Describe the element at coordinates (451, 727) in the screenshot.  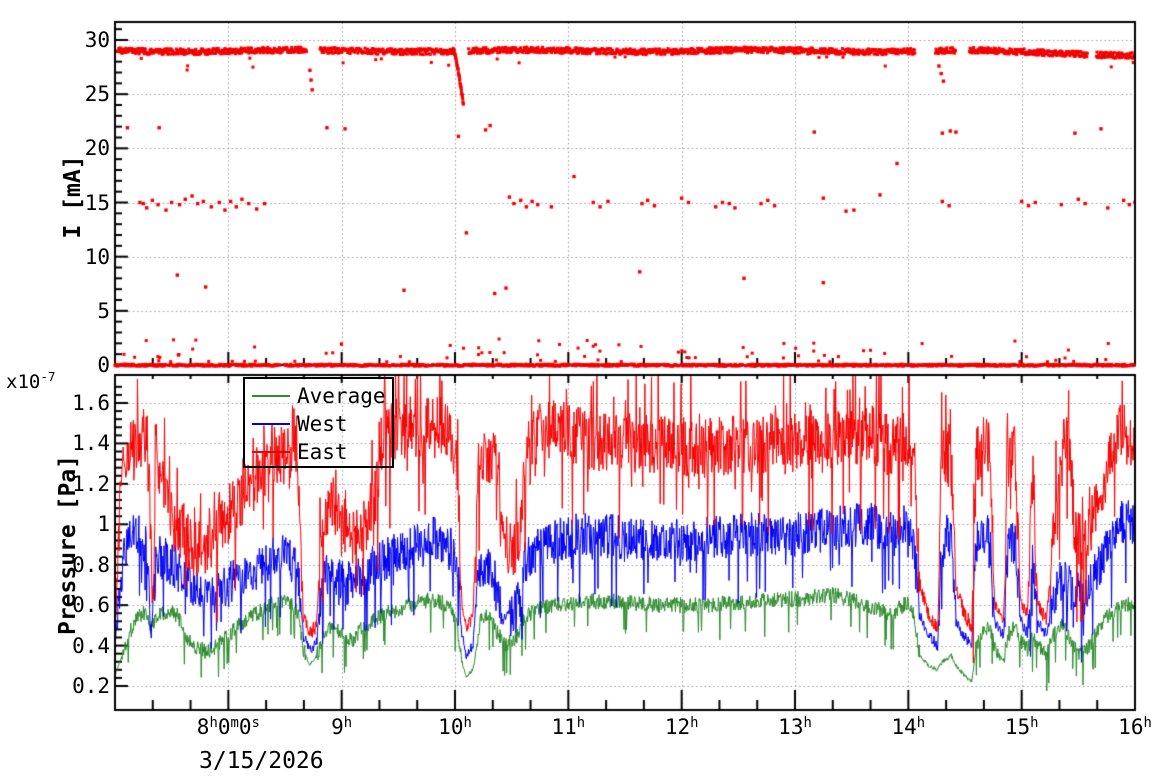
I see `x-tick-text: 10` at that location.